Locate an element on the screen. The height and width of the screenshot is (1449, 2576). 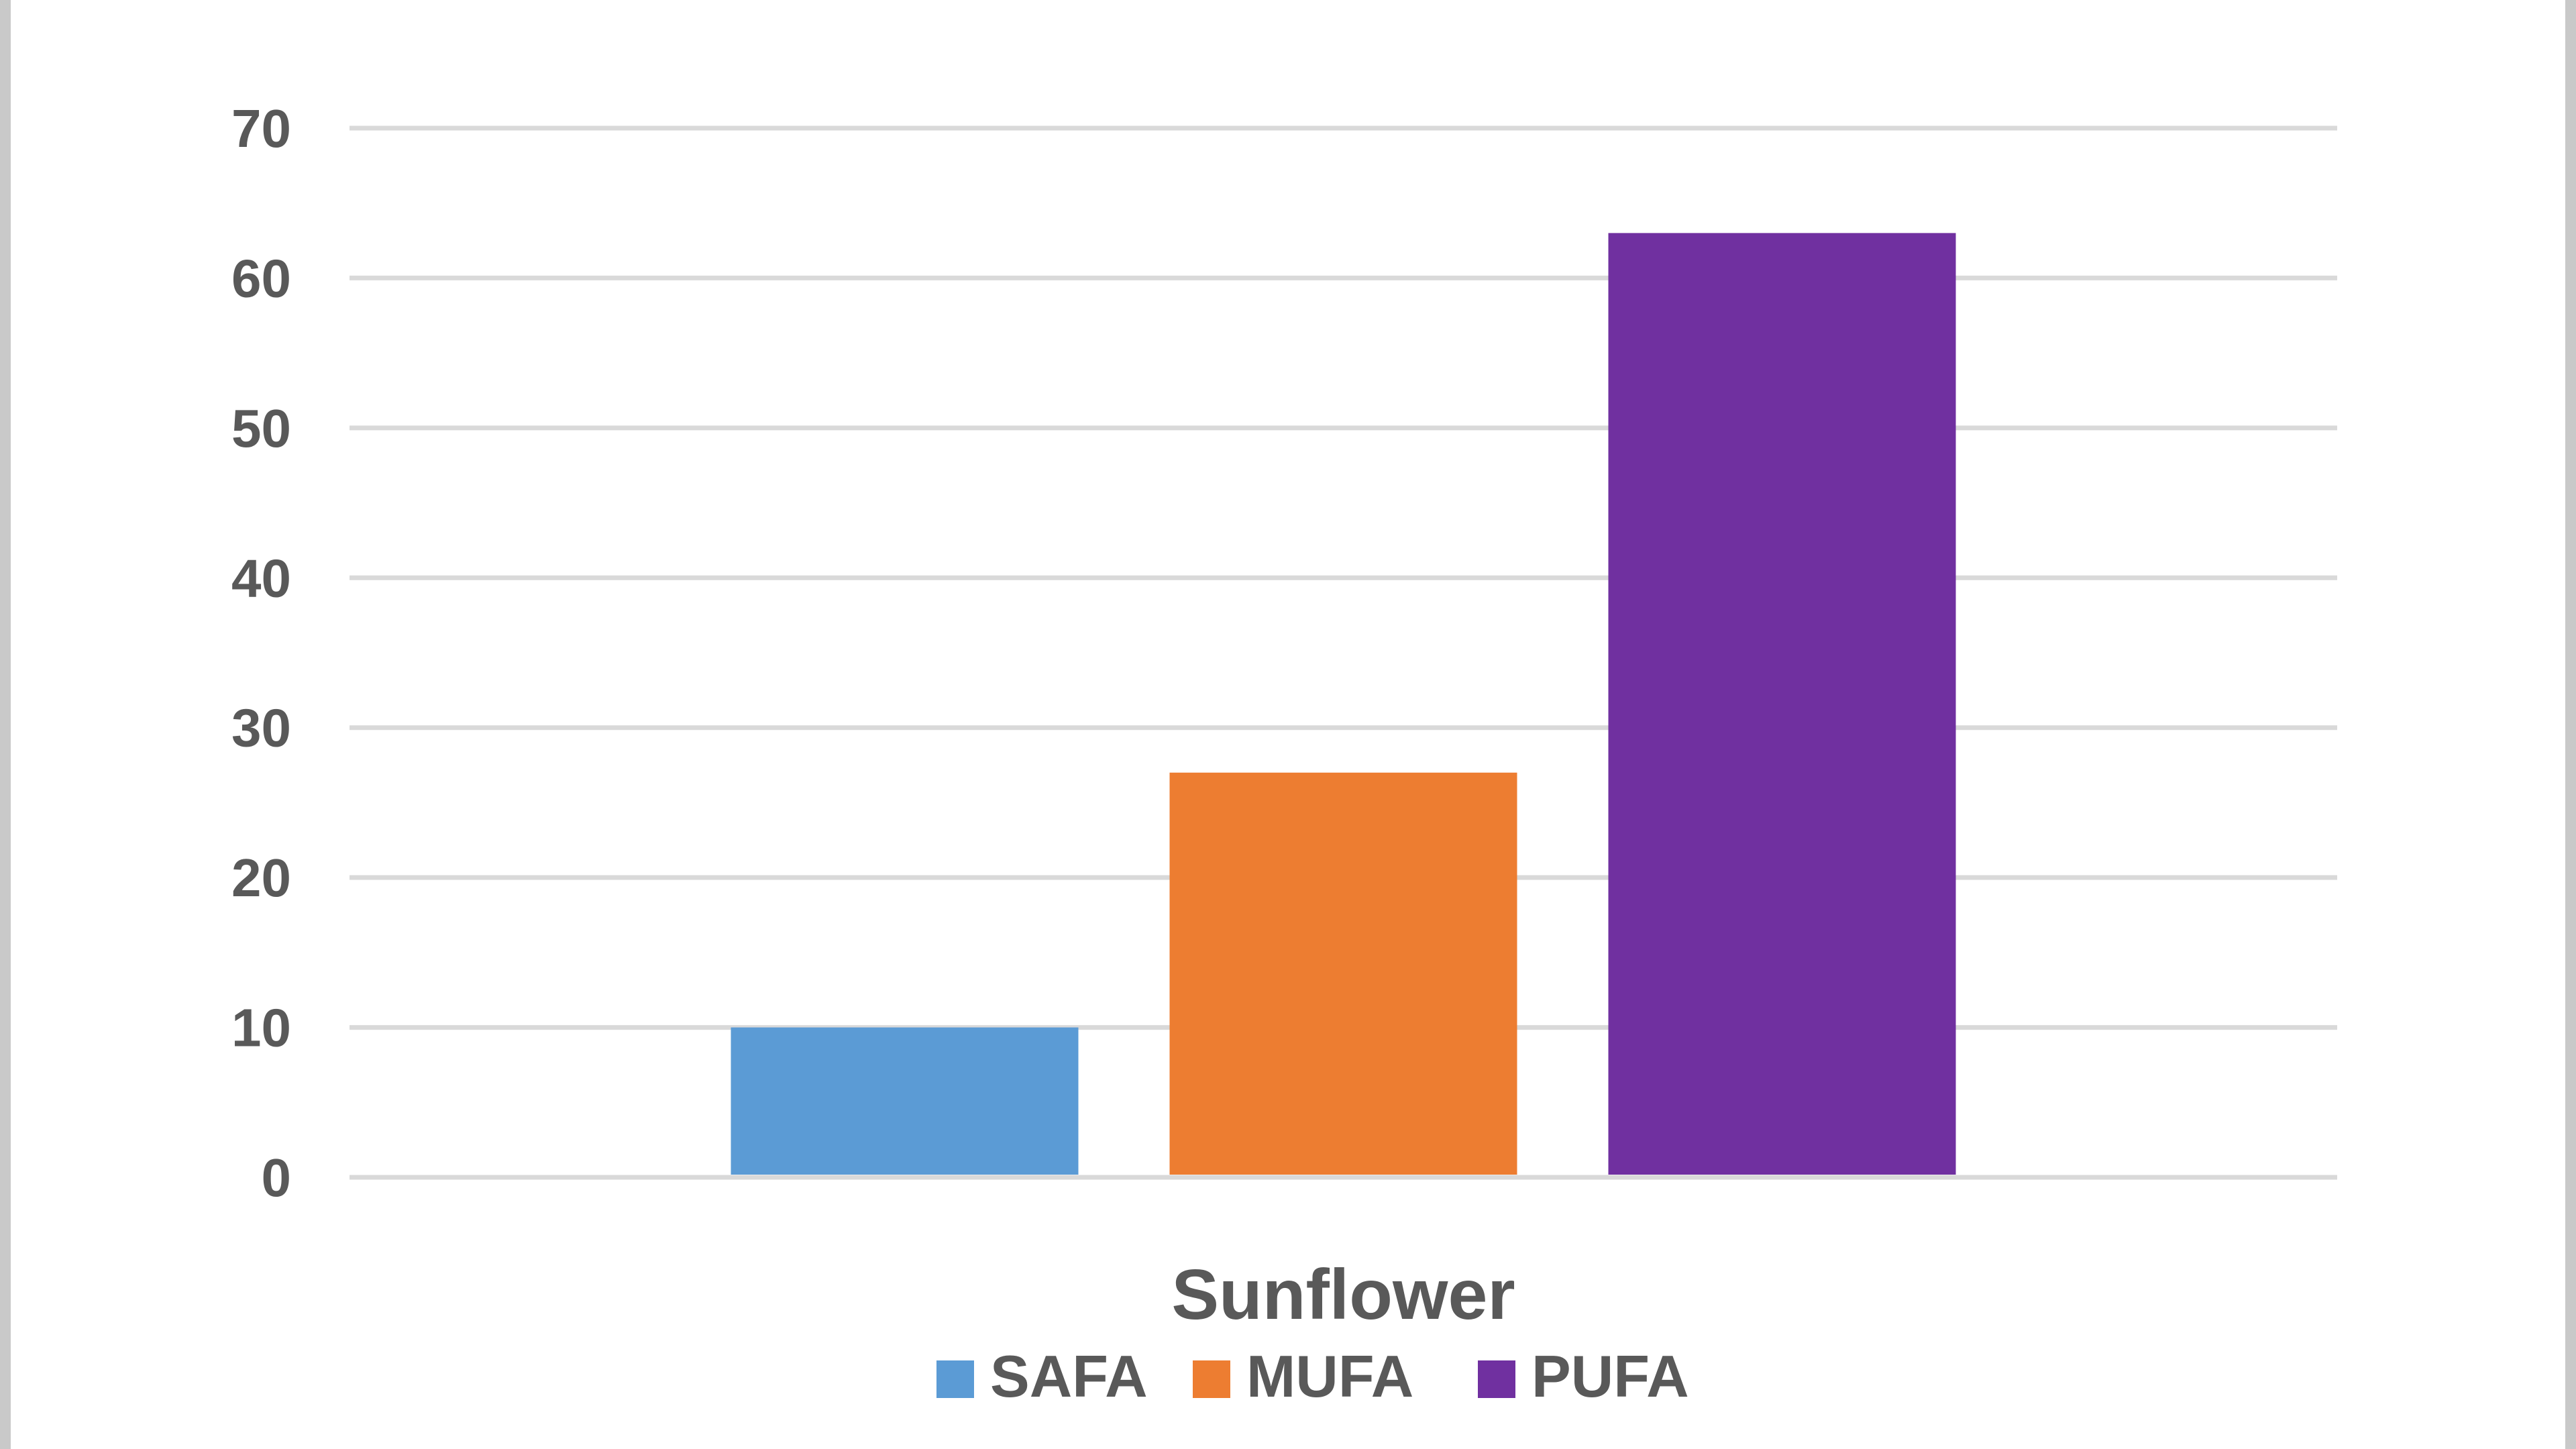
legend-swatch-mufa is located at coordinates (1211, 1379).